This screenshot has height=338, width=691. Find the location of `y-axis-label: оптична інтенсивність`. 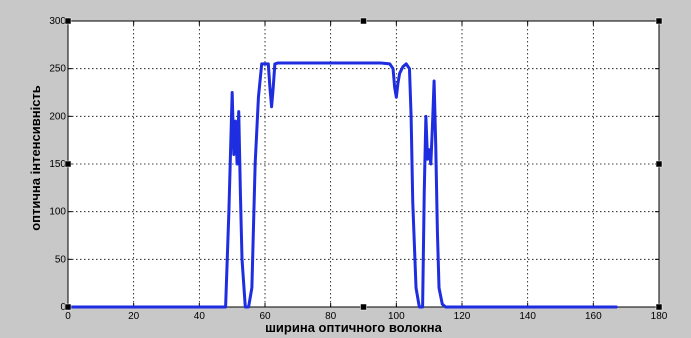

y-axis-label: оптична інтенсивність is located at coordinates (35, 158).